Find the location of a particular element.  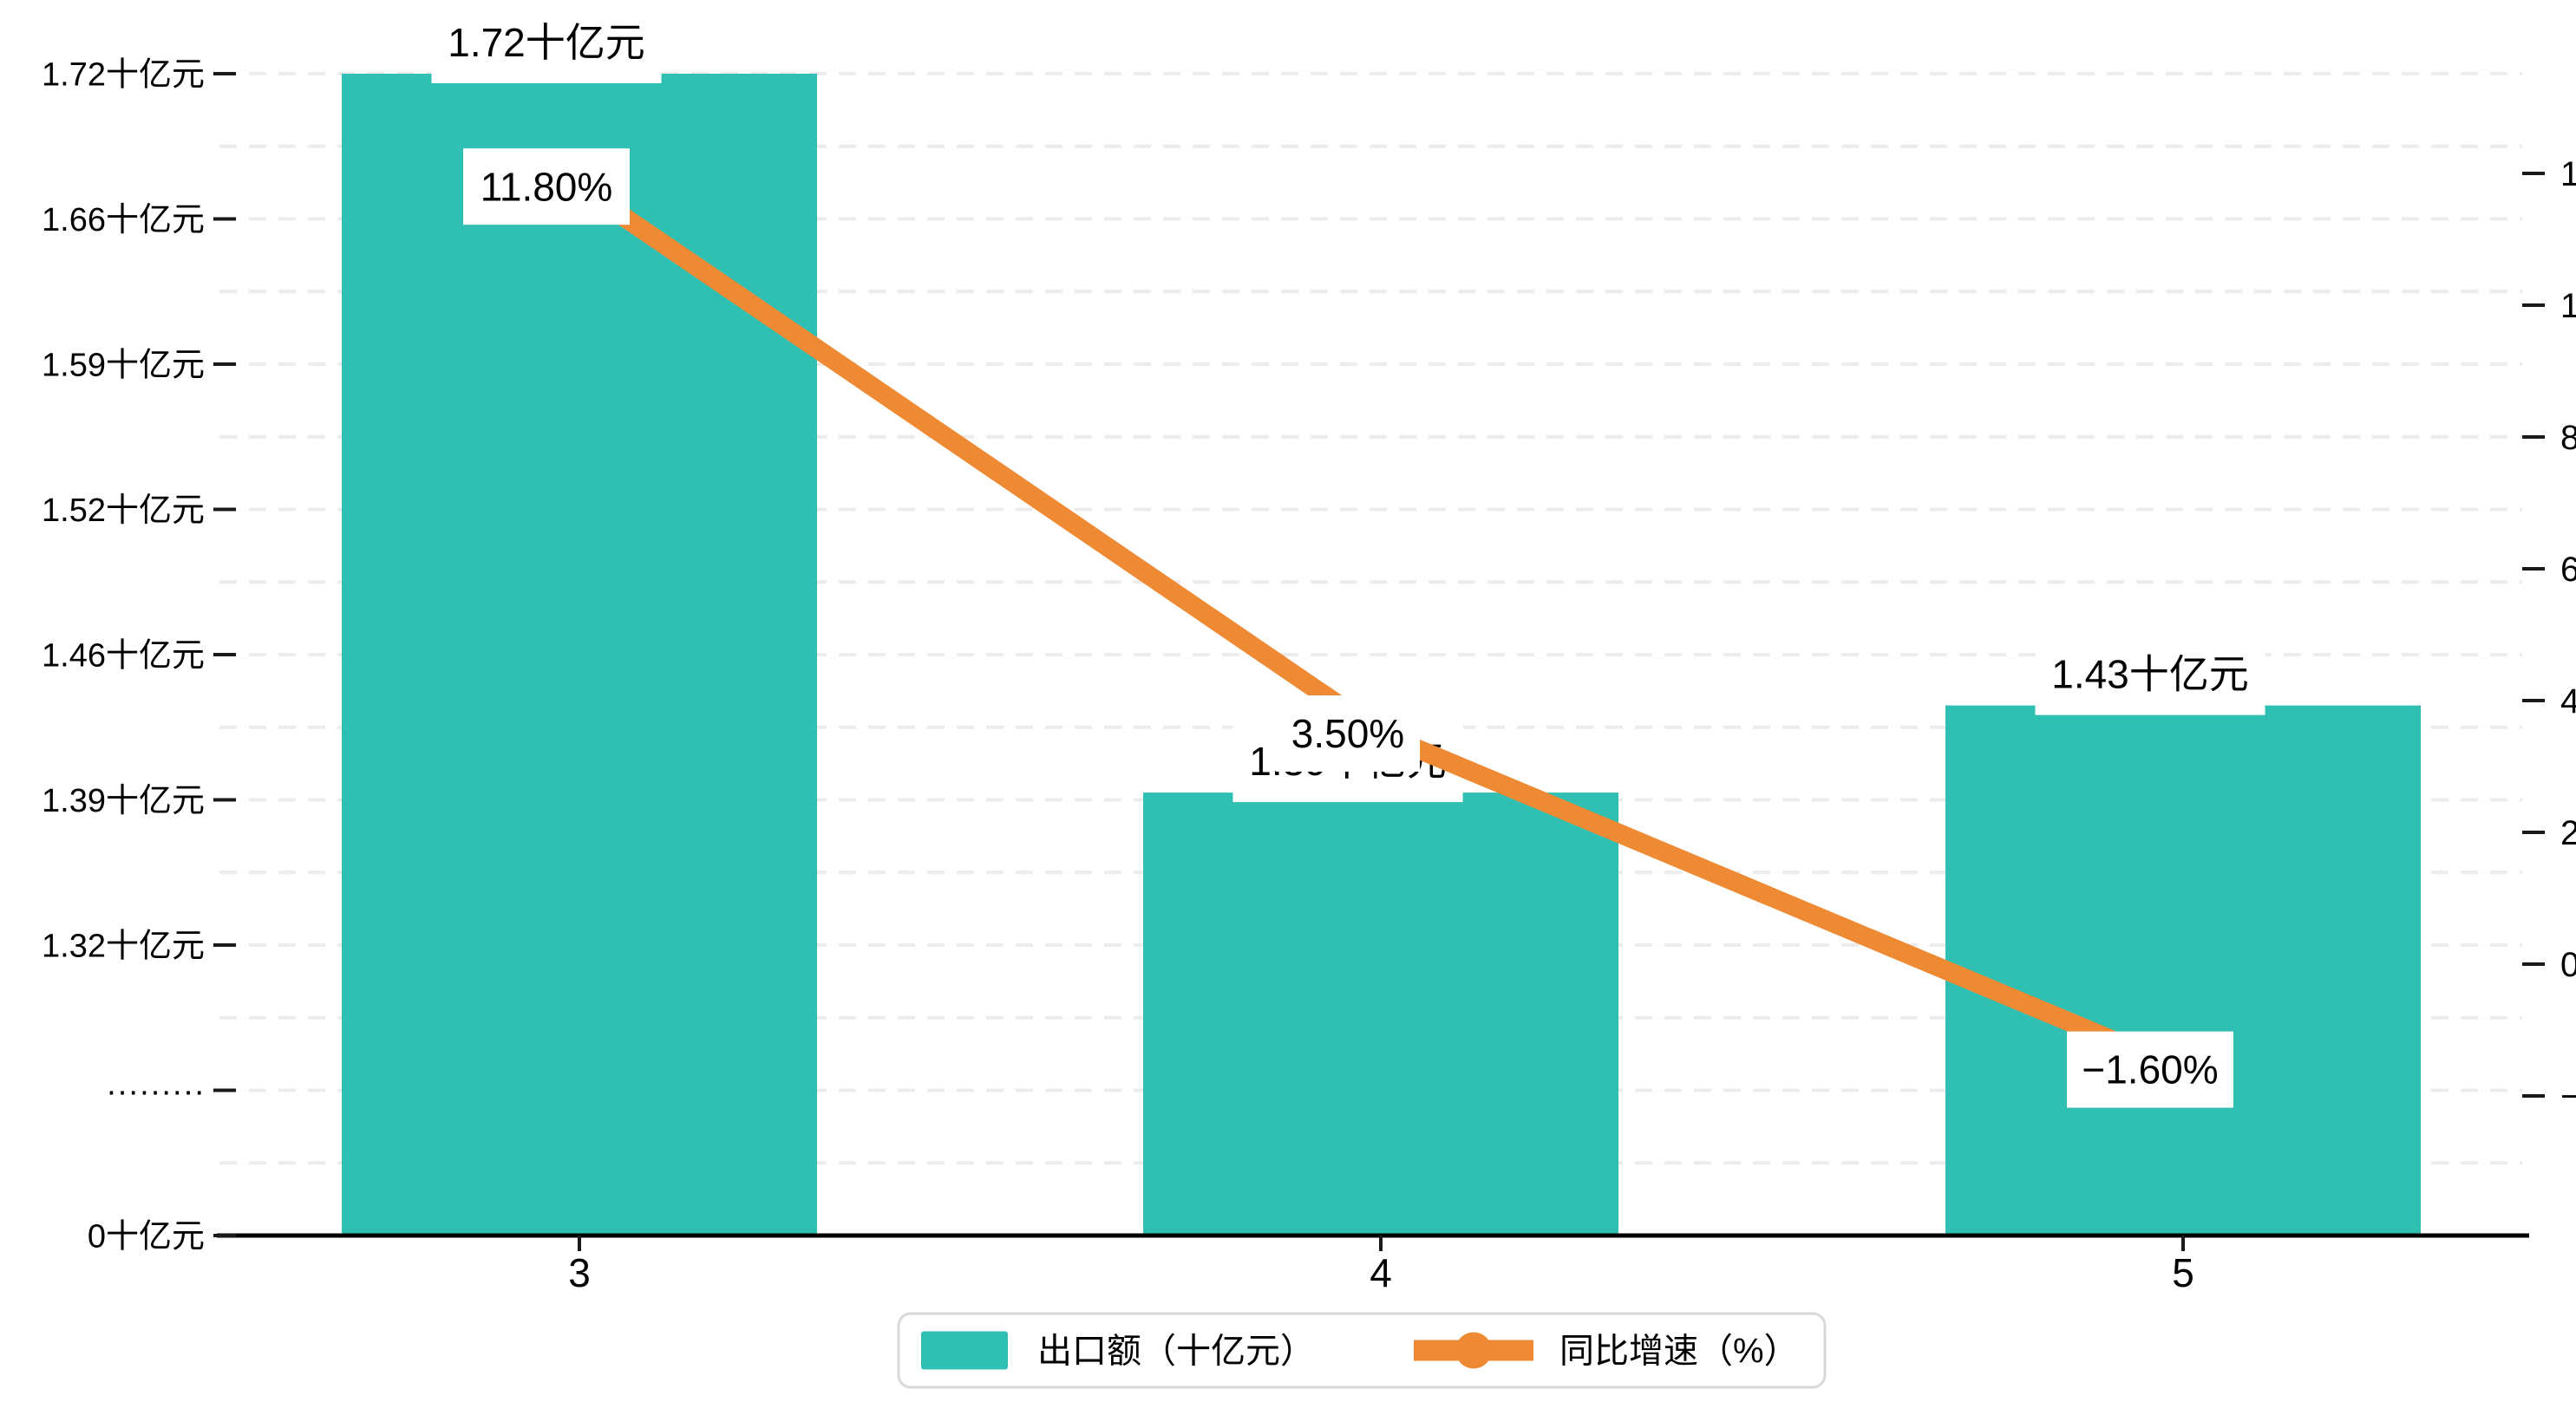

right-axis-tick-label: 10 is located at coordinates (2568, 306).